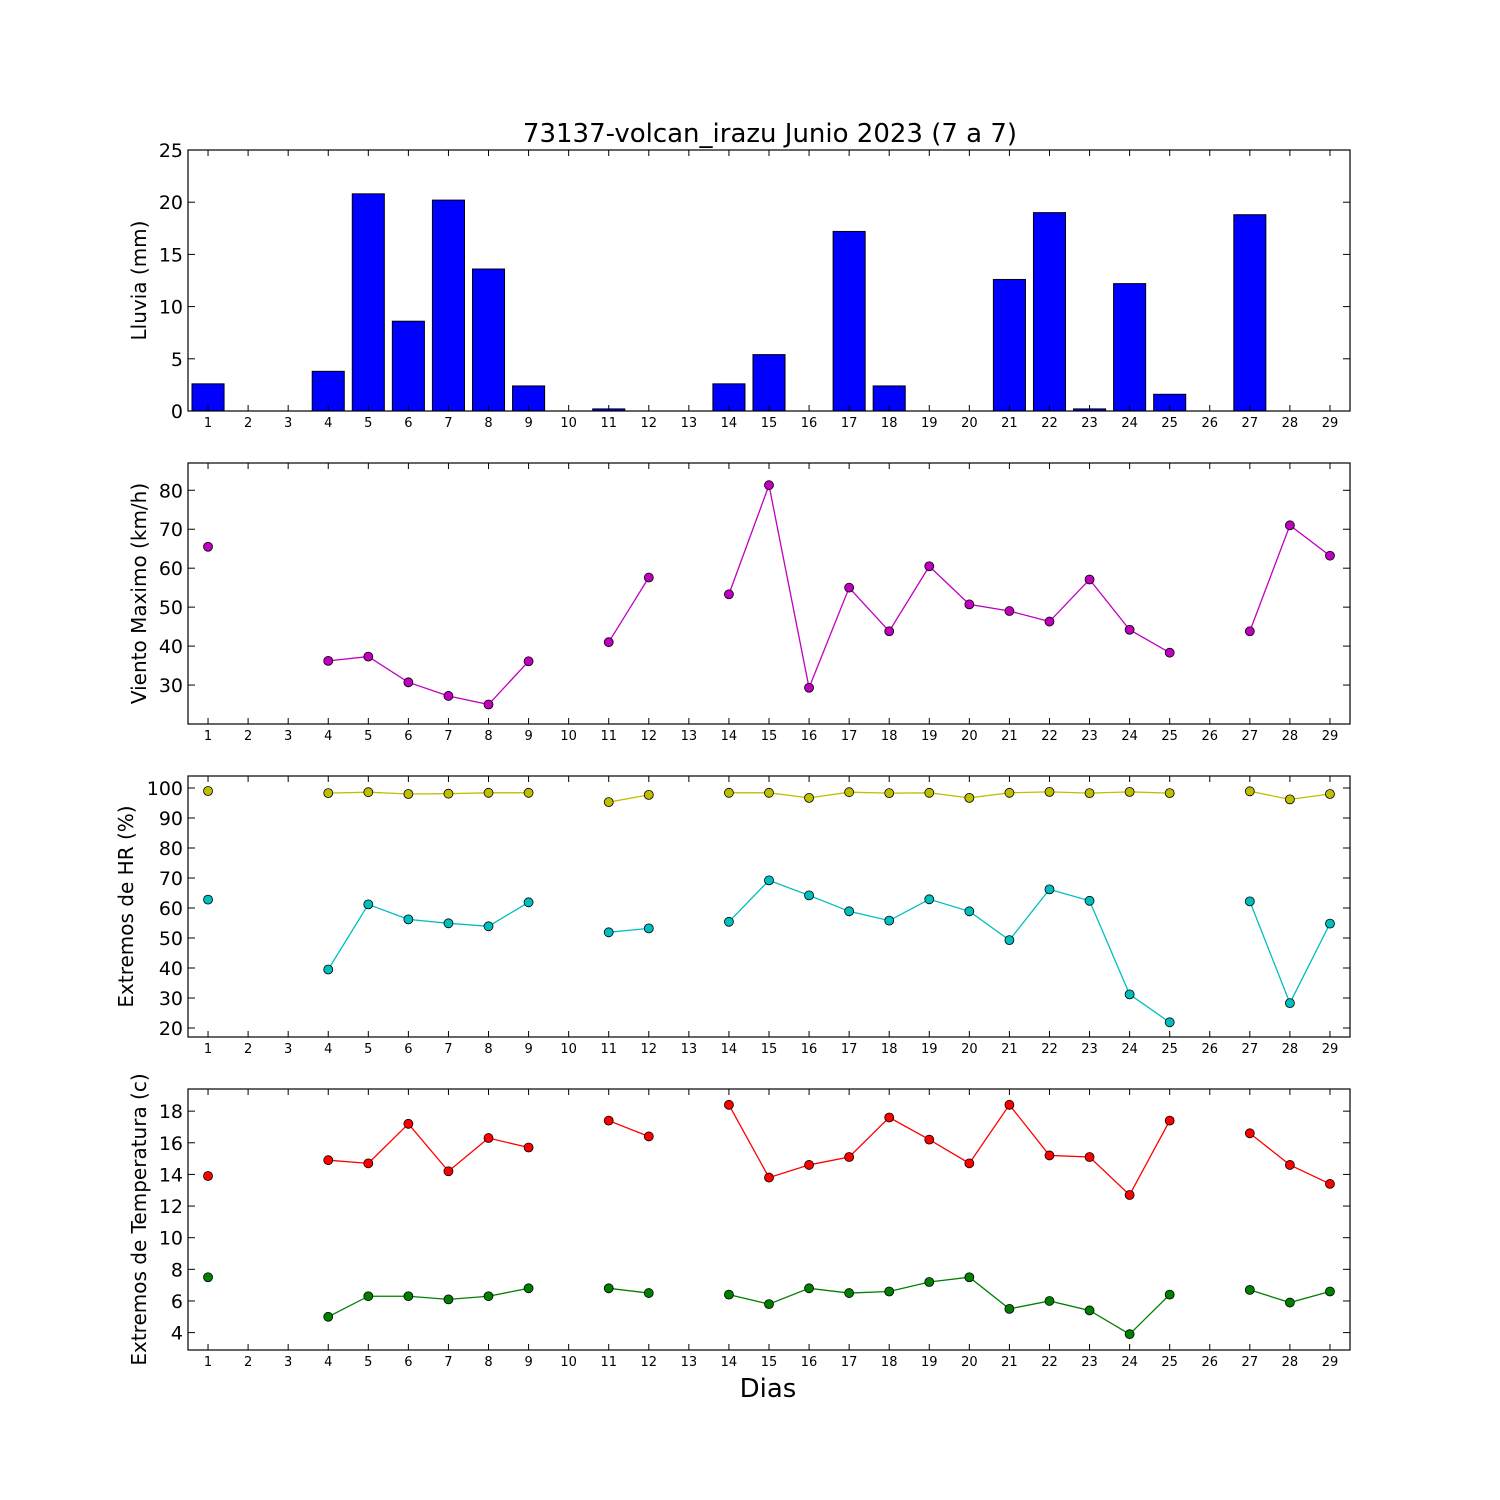 This screenshot has width=1500, height=1500. I want to click on x-tick-label: 10, so click(568, 1362).